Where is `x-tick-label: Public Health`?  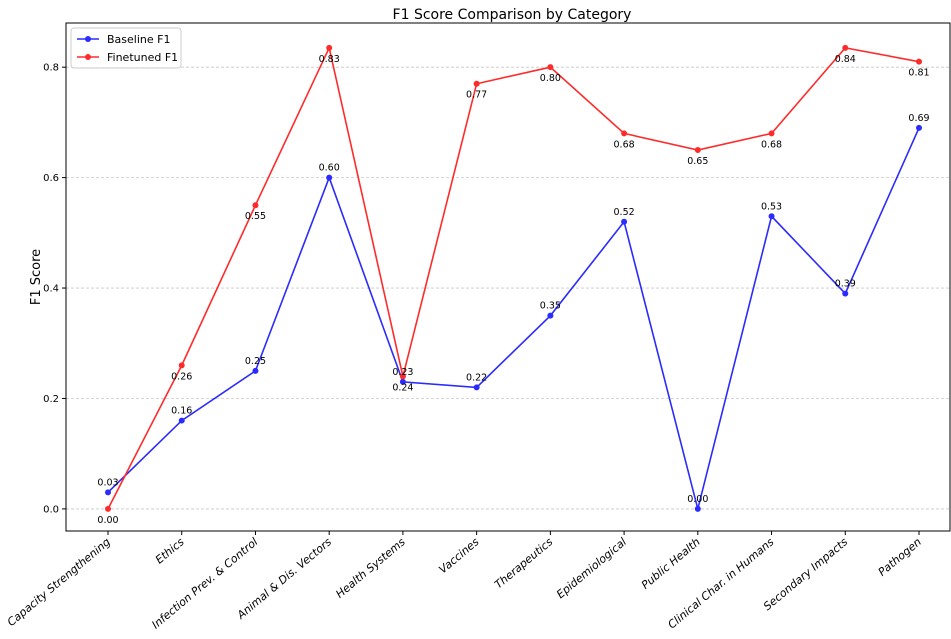
x-tick-label: Public Health is located at coordinates (671, 563).